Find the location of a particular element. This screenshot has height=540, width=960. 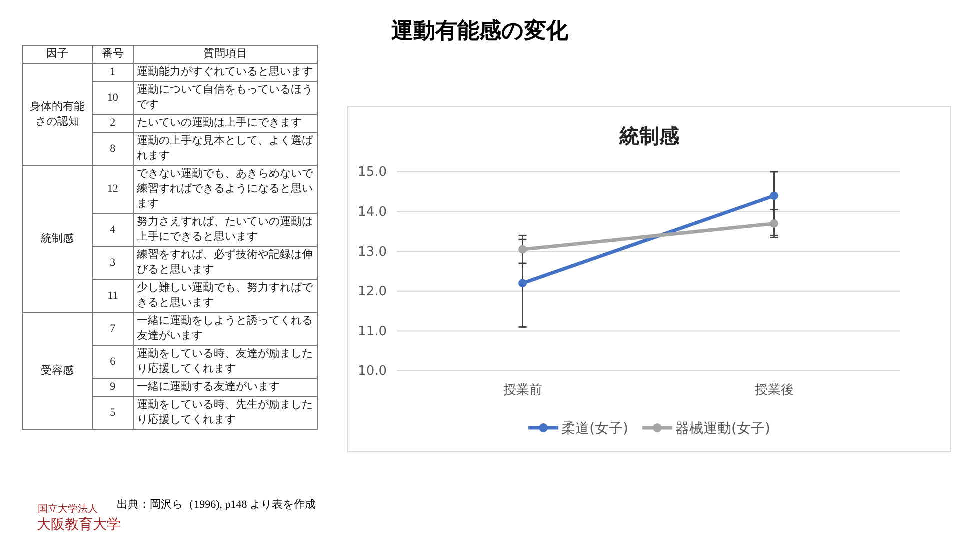

y-tick-label: 13.0 is located at coordinates (372, 252).